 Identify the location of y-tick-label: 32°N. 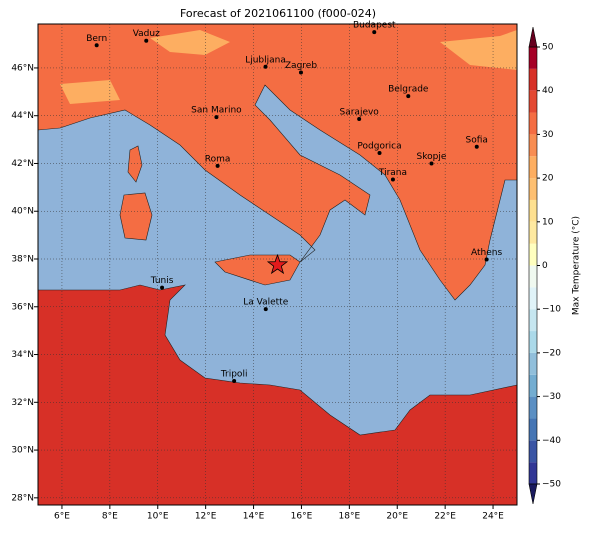
(22, 403).